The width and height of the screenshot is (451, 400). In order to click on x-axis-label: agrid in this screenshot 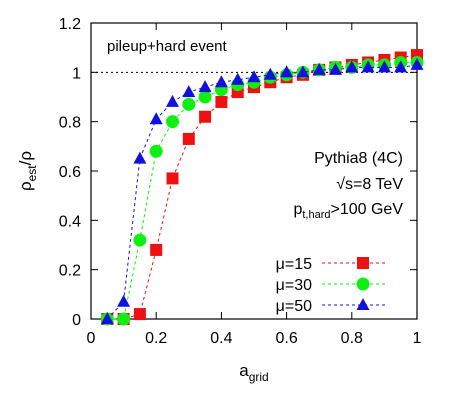, I will do `click(253, 372)`.